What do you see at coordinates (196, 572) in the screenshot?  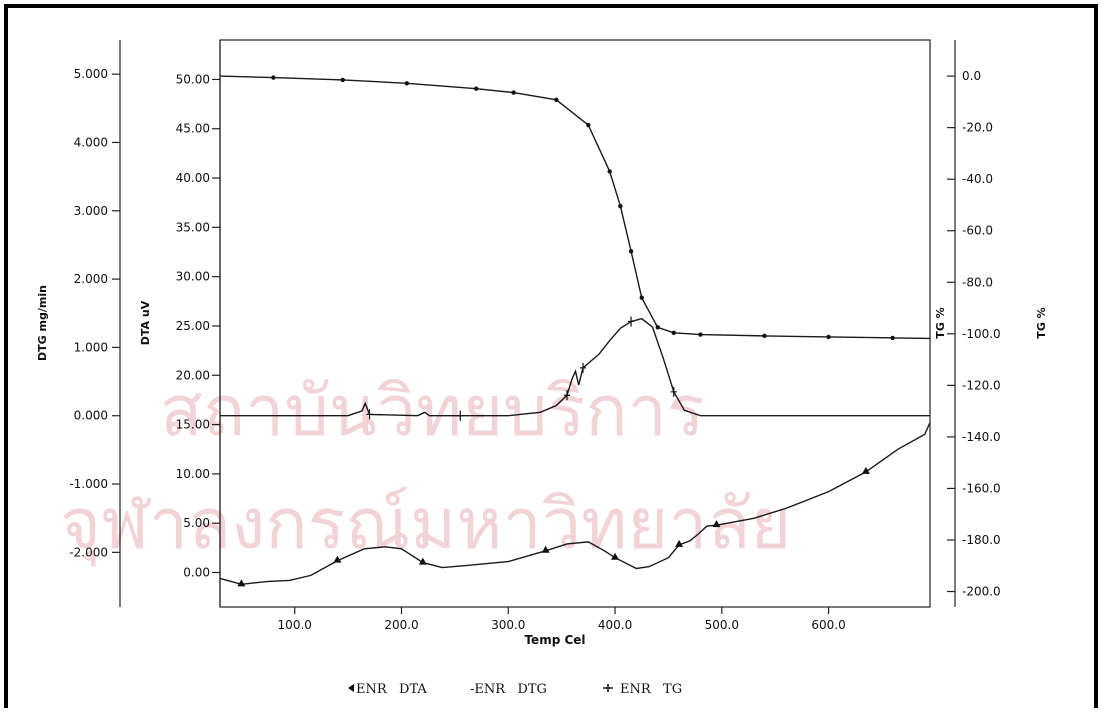 I see `dta-tick-label: 0.00` at bounding box center [196, 572].